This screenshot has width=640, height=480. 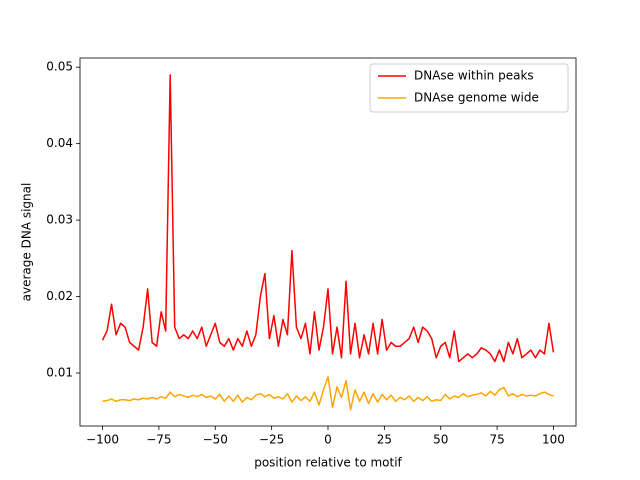 What do you see at coordinates (328, 393) in the screenshot?
I see `data-line` at bounding box center [328, 393].